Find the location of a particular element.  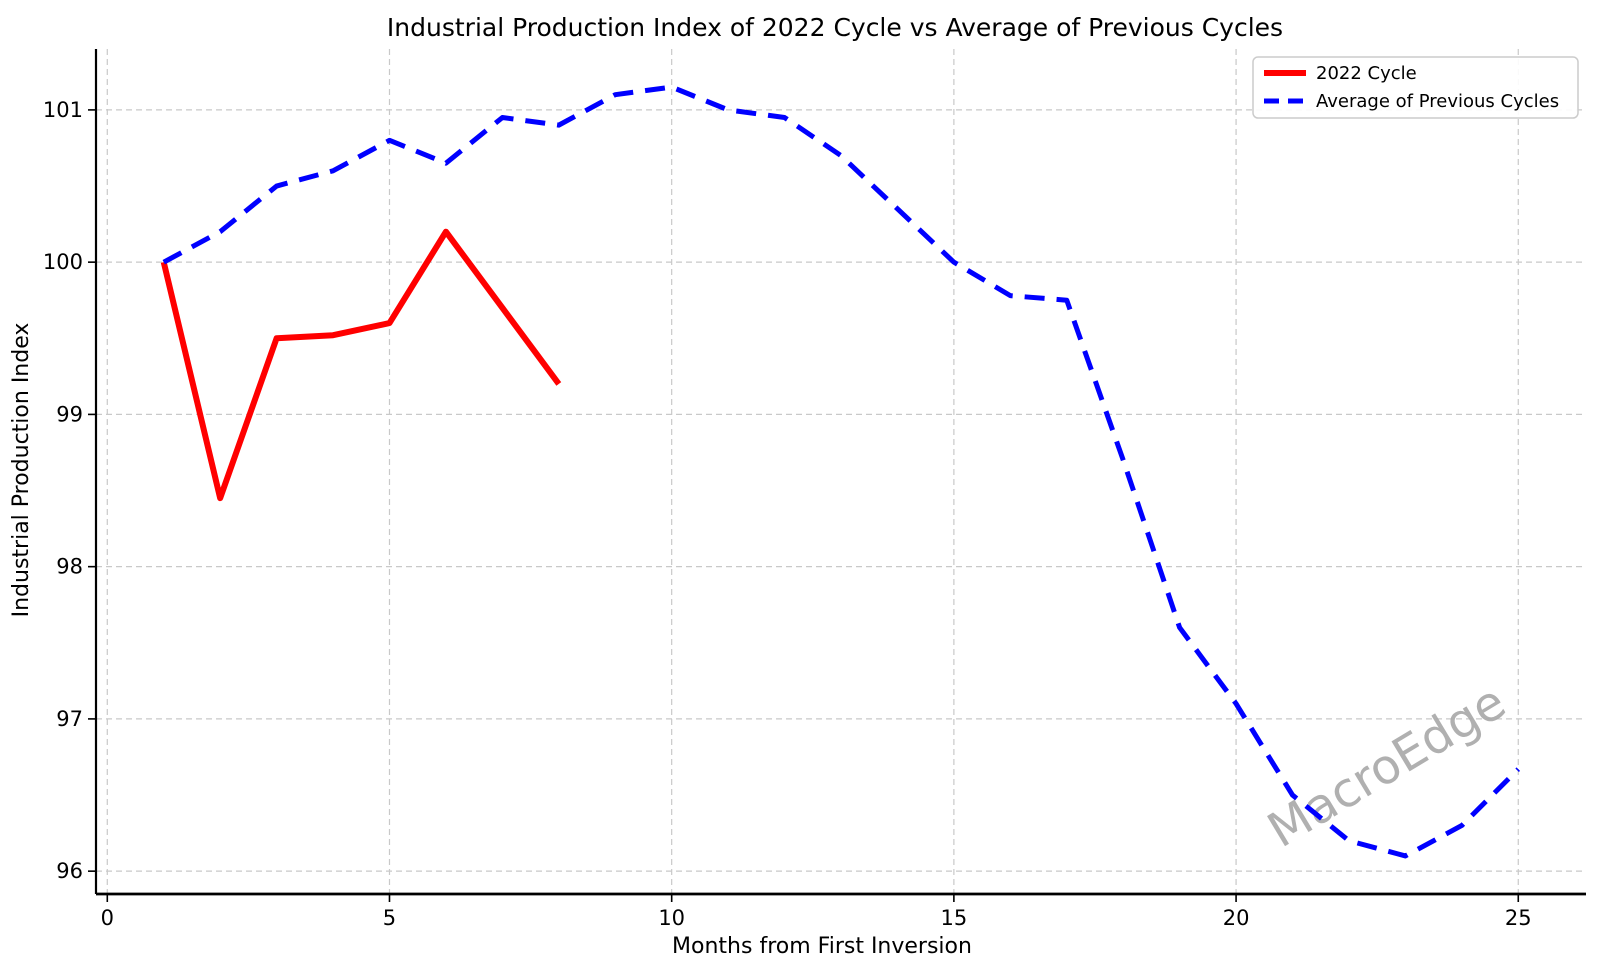

y-tick-label: 99 is located at coordinates (69, 414).